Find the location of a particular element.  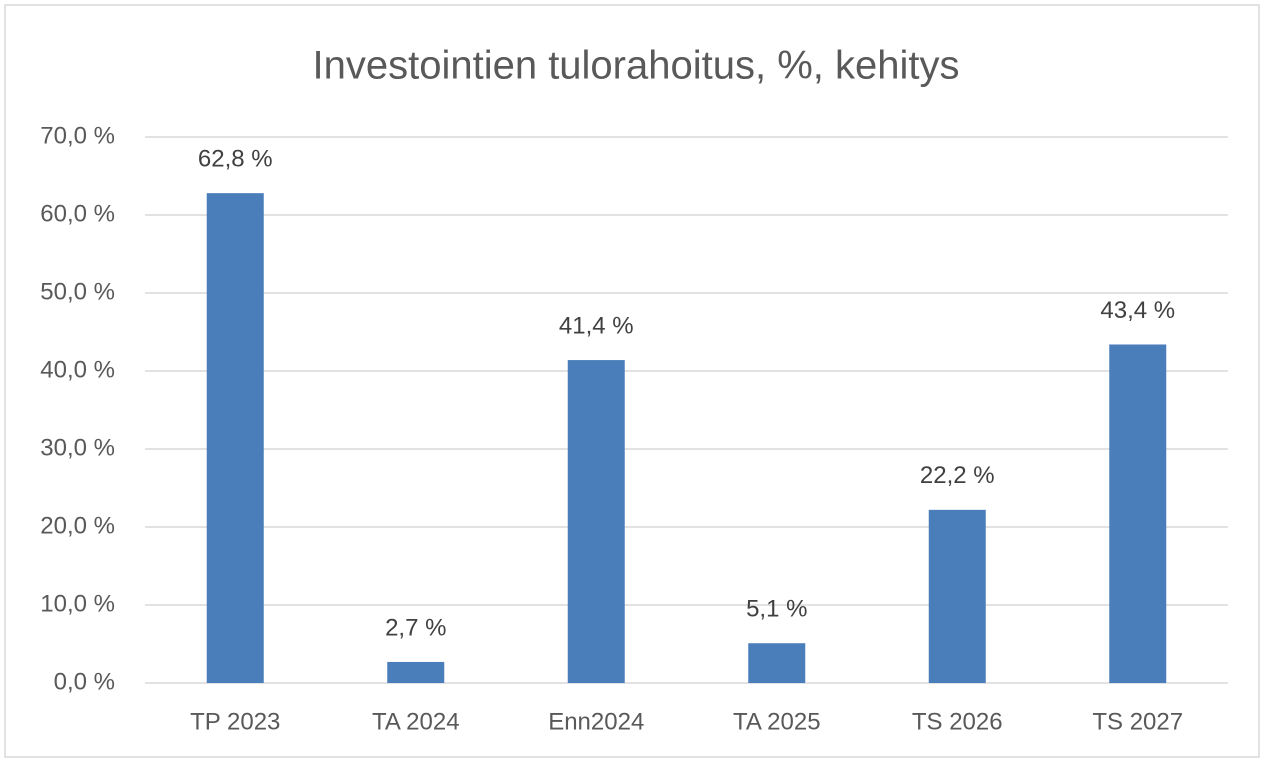

chart-title: Investointien tulorahoitus, %, kehitys is located at coordinates (635, 66).